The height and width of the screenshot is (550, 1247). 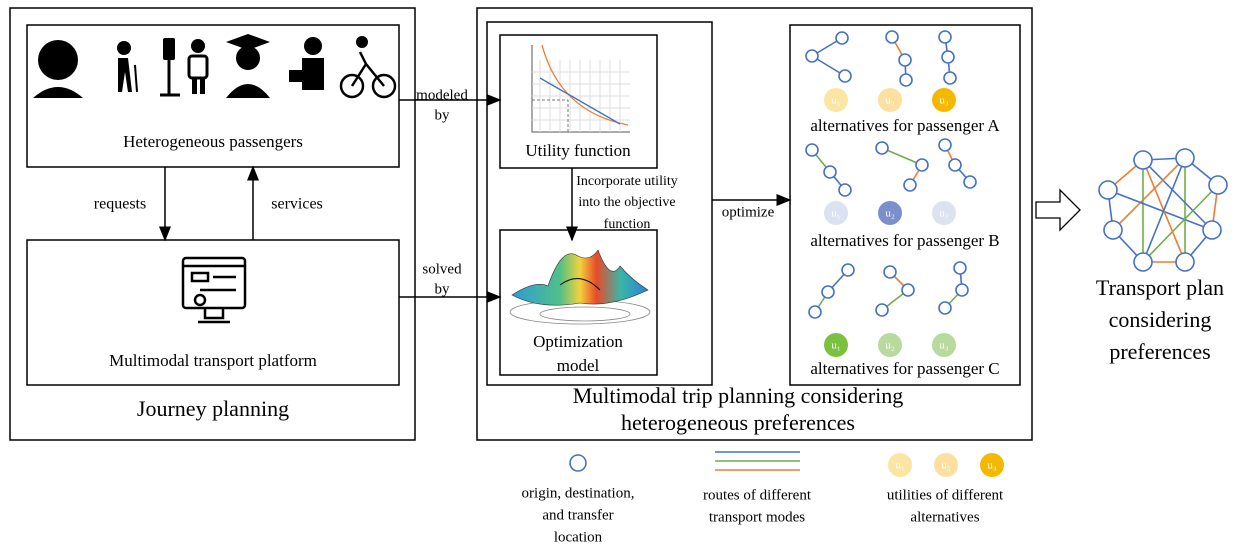 What do you see at coordinates (578, 341) in the screenshot?
I see `optimization-label: Optimization` at bounding box center [578, 341].